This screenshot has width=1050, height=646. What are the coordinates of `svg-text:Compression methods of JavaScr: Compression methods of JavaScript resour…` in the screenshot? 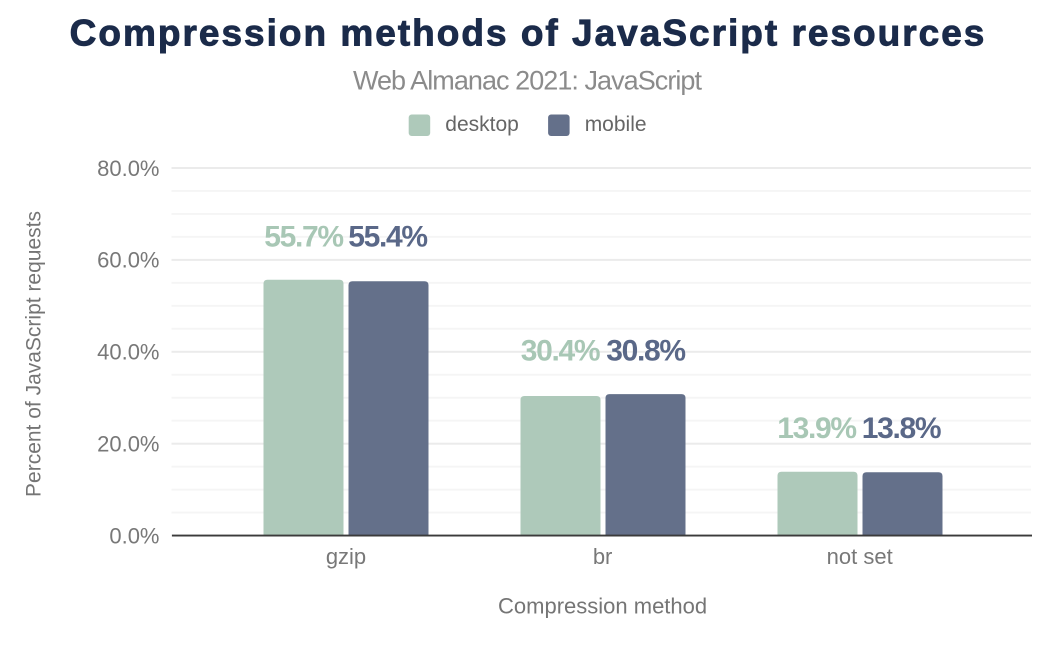 It's located at (528, 33).